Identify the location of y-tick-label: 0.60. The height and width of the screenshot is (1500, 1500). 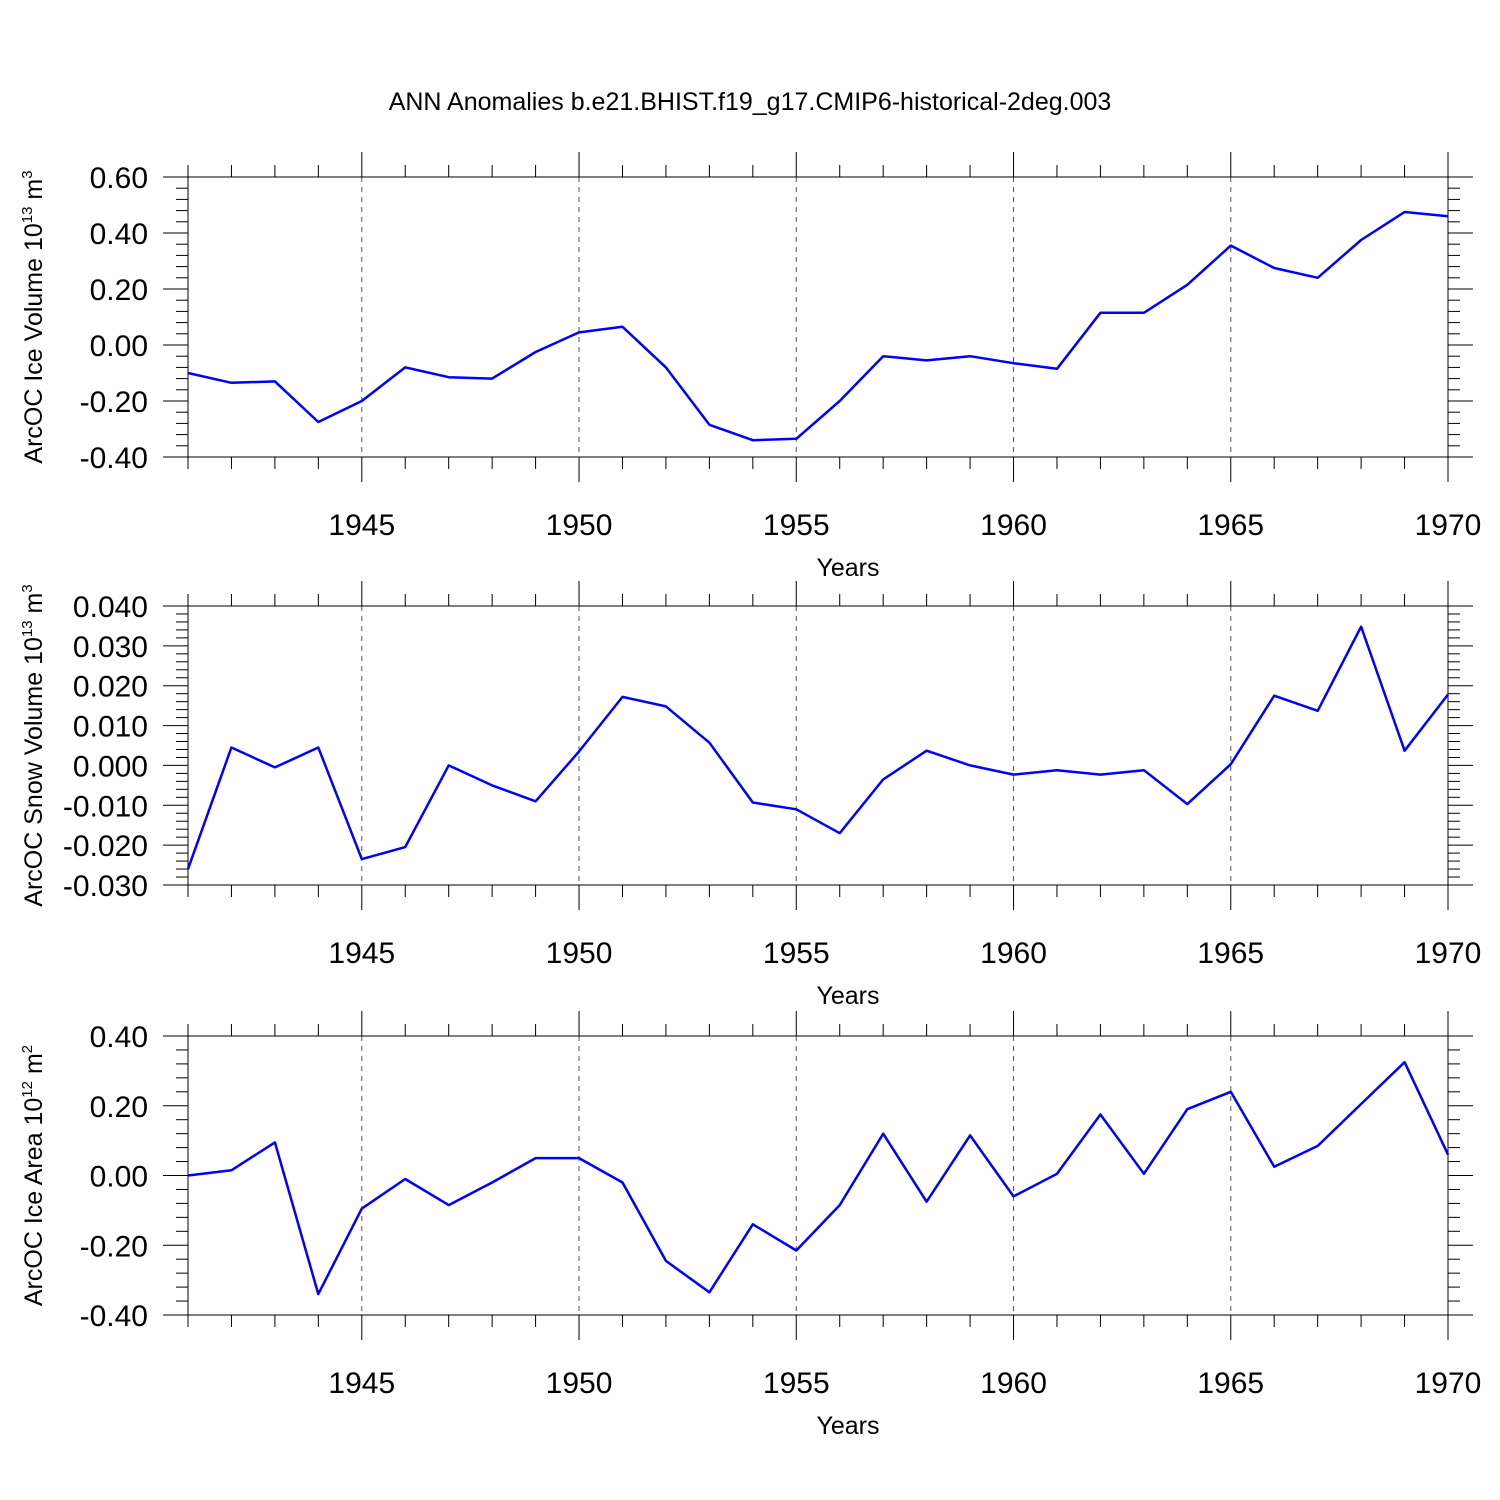
(119, 178).